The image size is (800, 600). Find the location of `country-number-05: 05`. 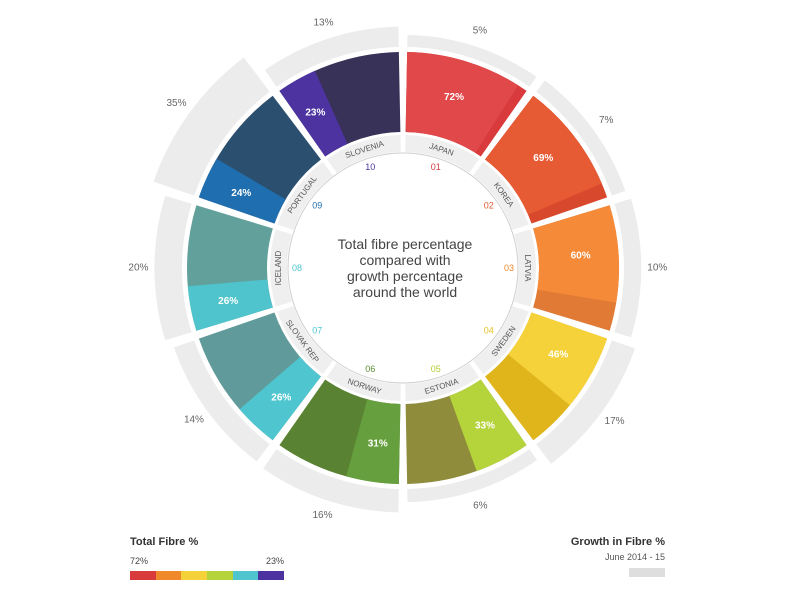

country-number-05: 05 is located at coordinates (436, 369).